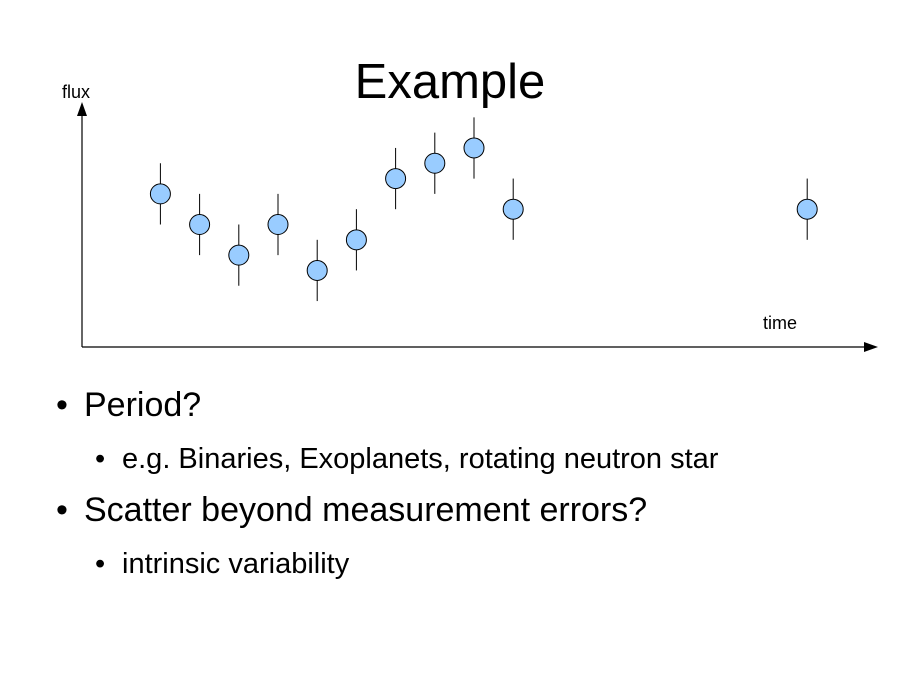 This screenshot has width=900, height=675. I want to click on y-axis-label: flux, so click(76, 92).